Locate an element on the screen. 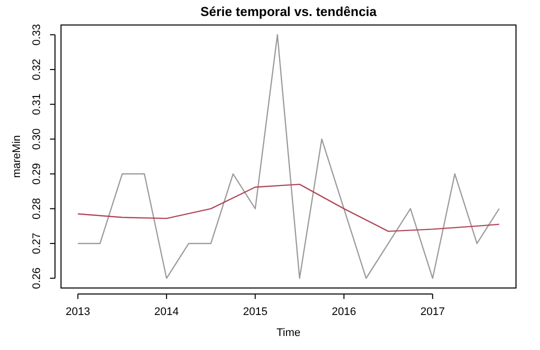 This screenshot has width=540, height=350. x-axis-title: Time is located at coordinates (288, 333).